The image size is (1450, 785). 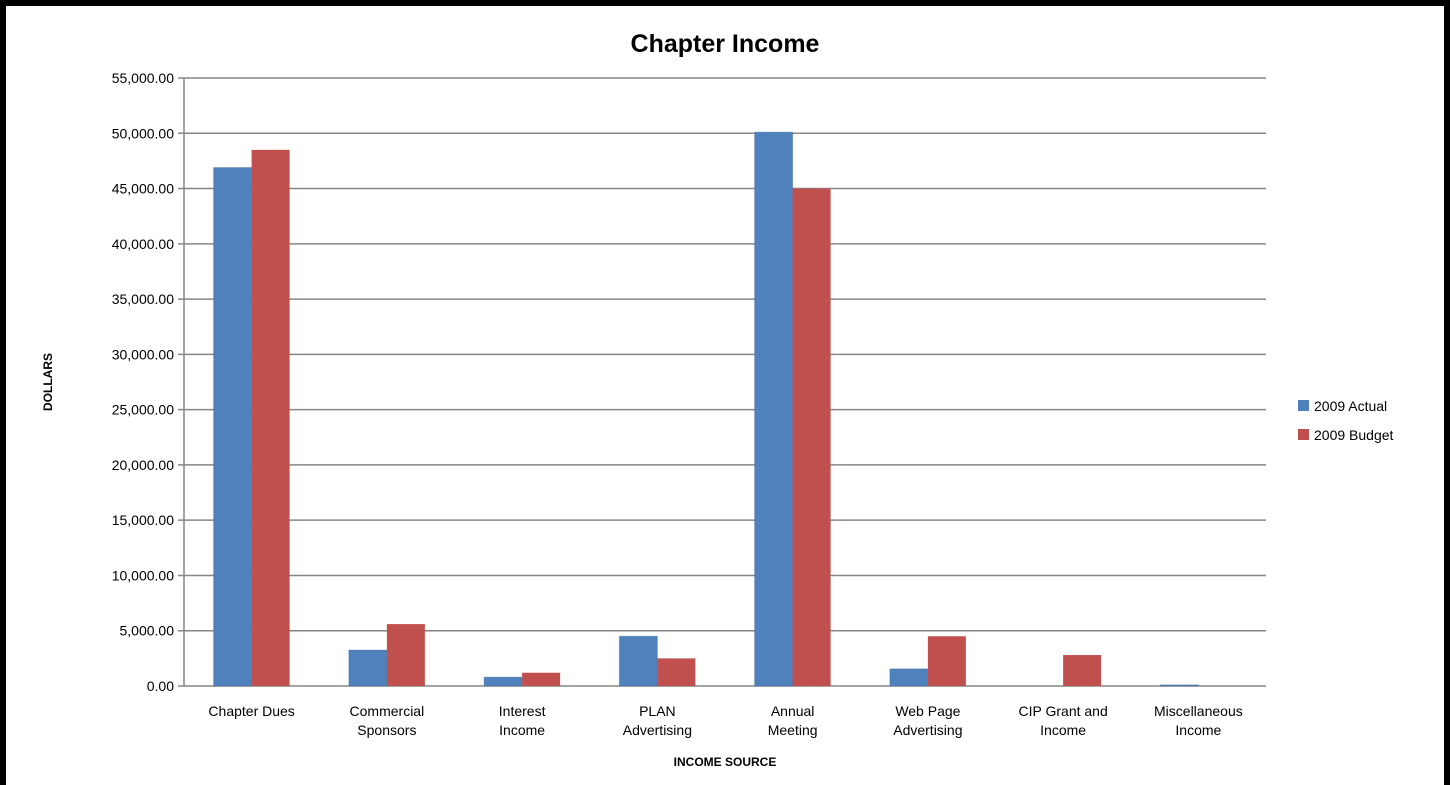 I want to click on x-axis-title: INCOME SOURCE, so click(x=725, y=762).